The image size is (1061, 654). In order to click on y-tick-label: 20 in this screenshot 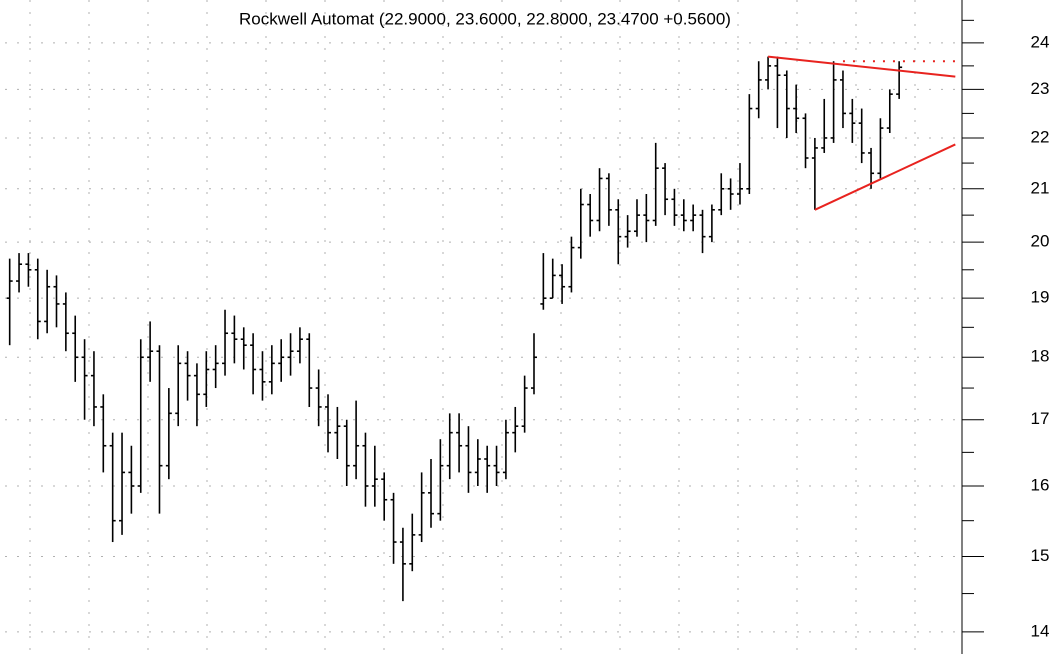, I will do `click(1040, 241)`.